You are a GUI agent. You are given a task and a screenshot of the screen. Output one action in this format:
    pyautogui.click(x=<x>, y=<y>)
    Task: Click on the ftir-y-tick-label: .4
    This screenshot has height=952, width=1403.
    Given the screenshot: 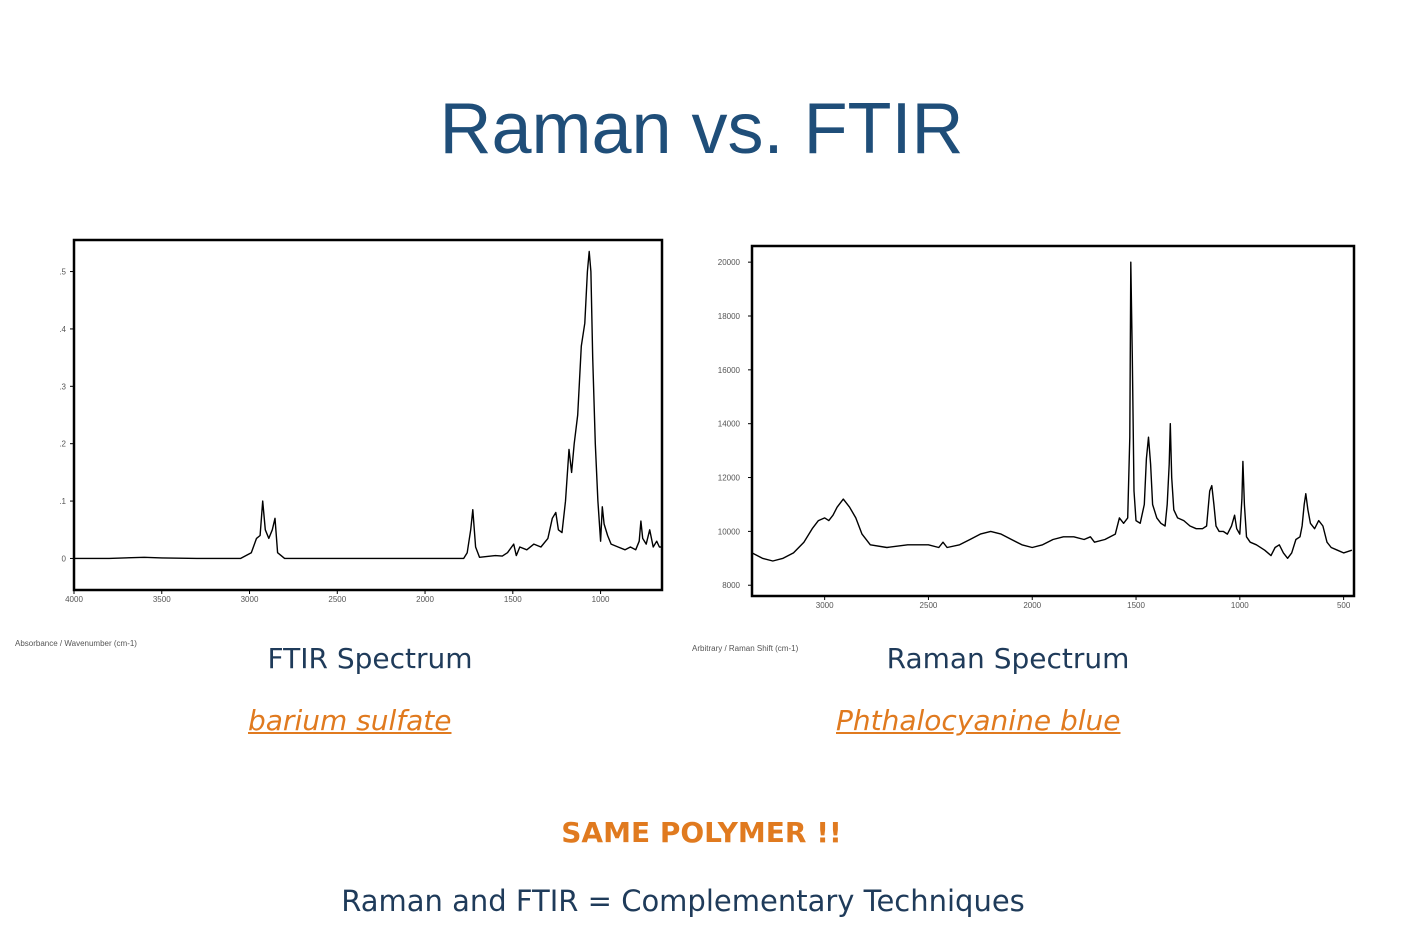 What is the action you would take?
    pyautogui.click(x=62, y=329)
    